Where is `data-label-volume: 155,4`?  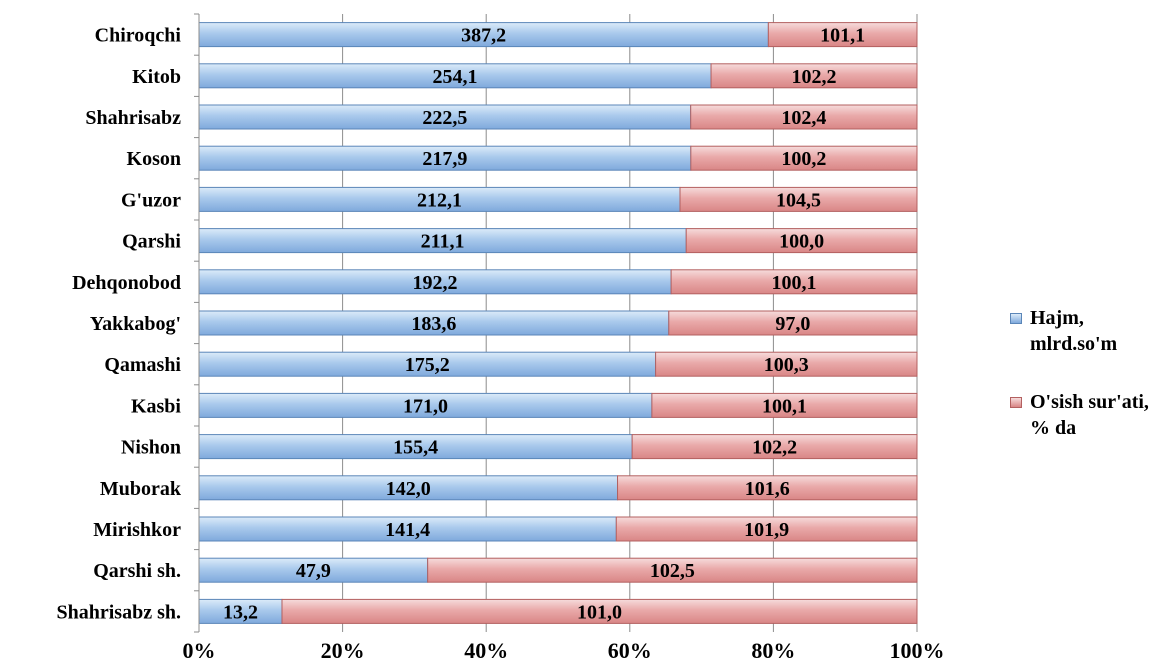
data-label-volume: 155,4 is located at coordinates (415, 448).